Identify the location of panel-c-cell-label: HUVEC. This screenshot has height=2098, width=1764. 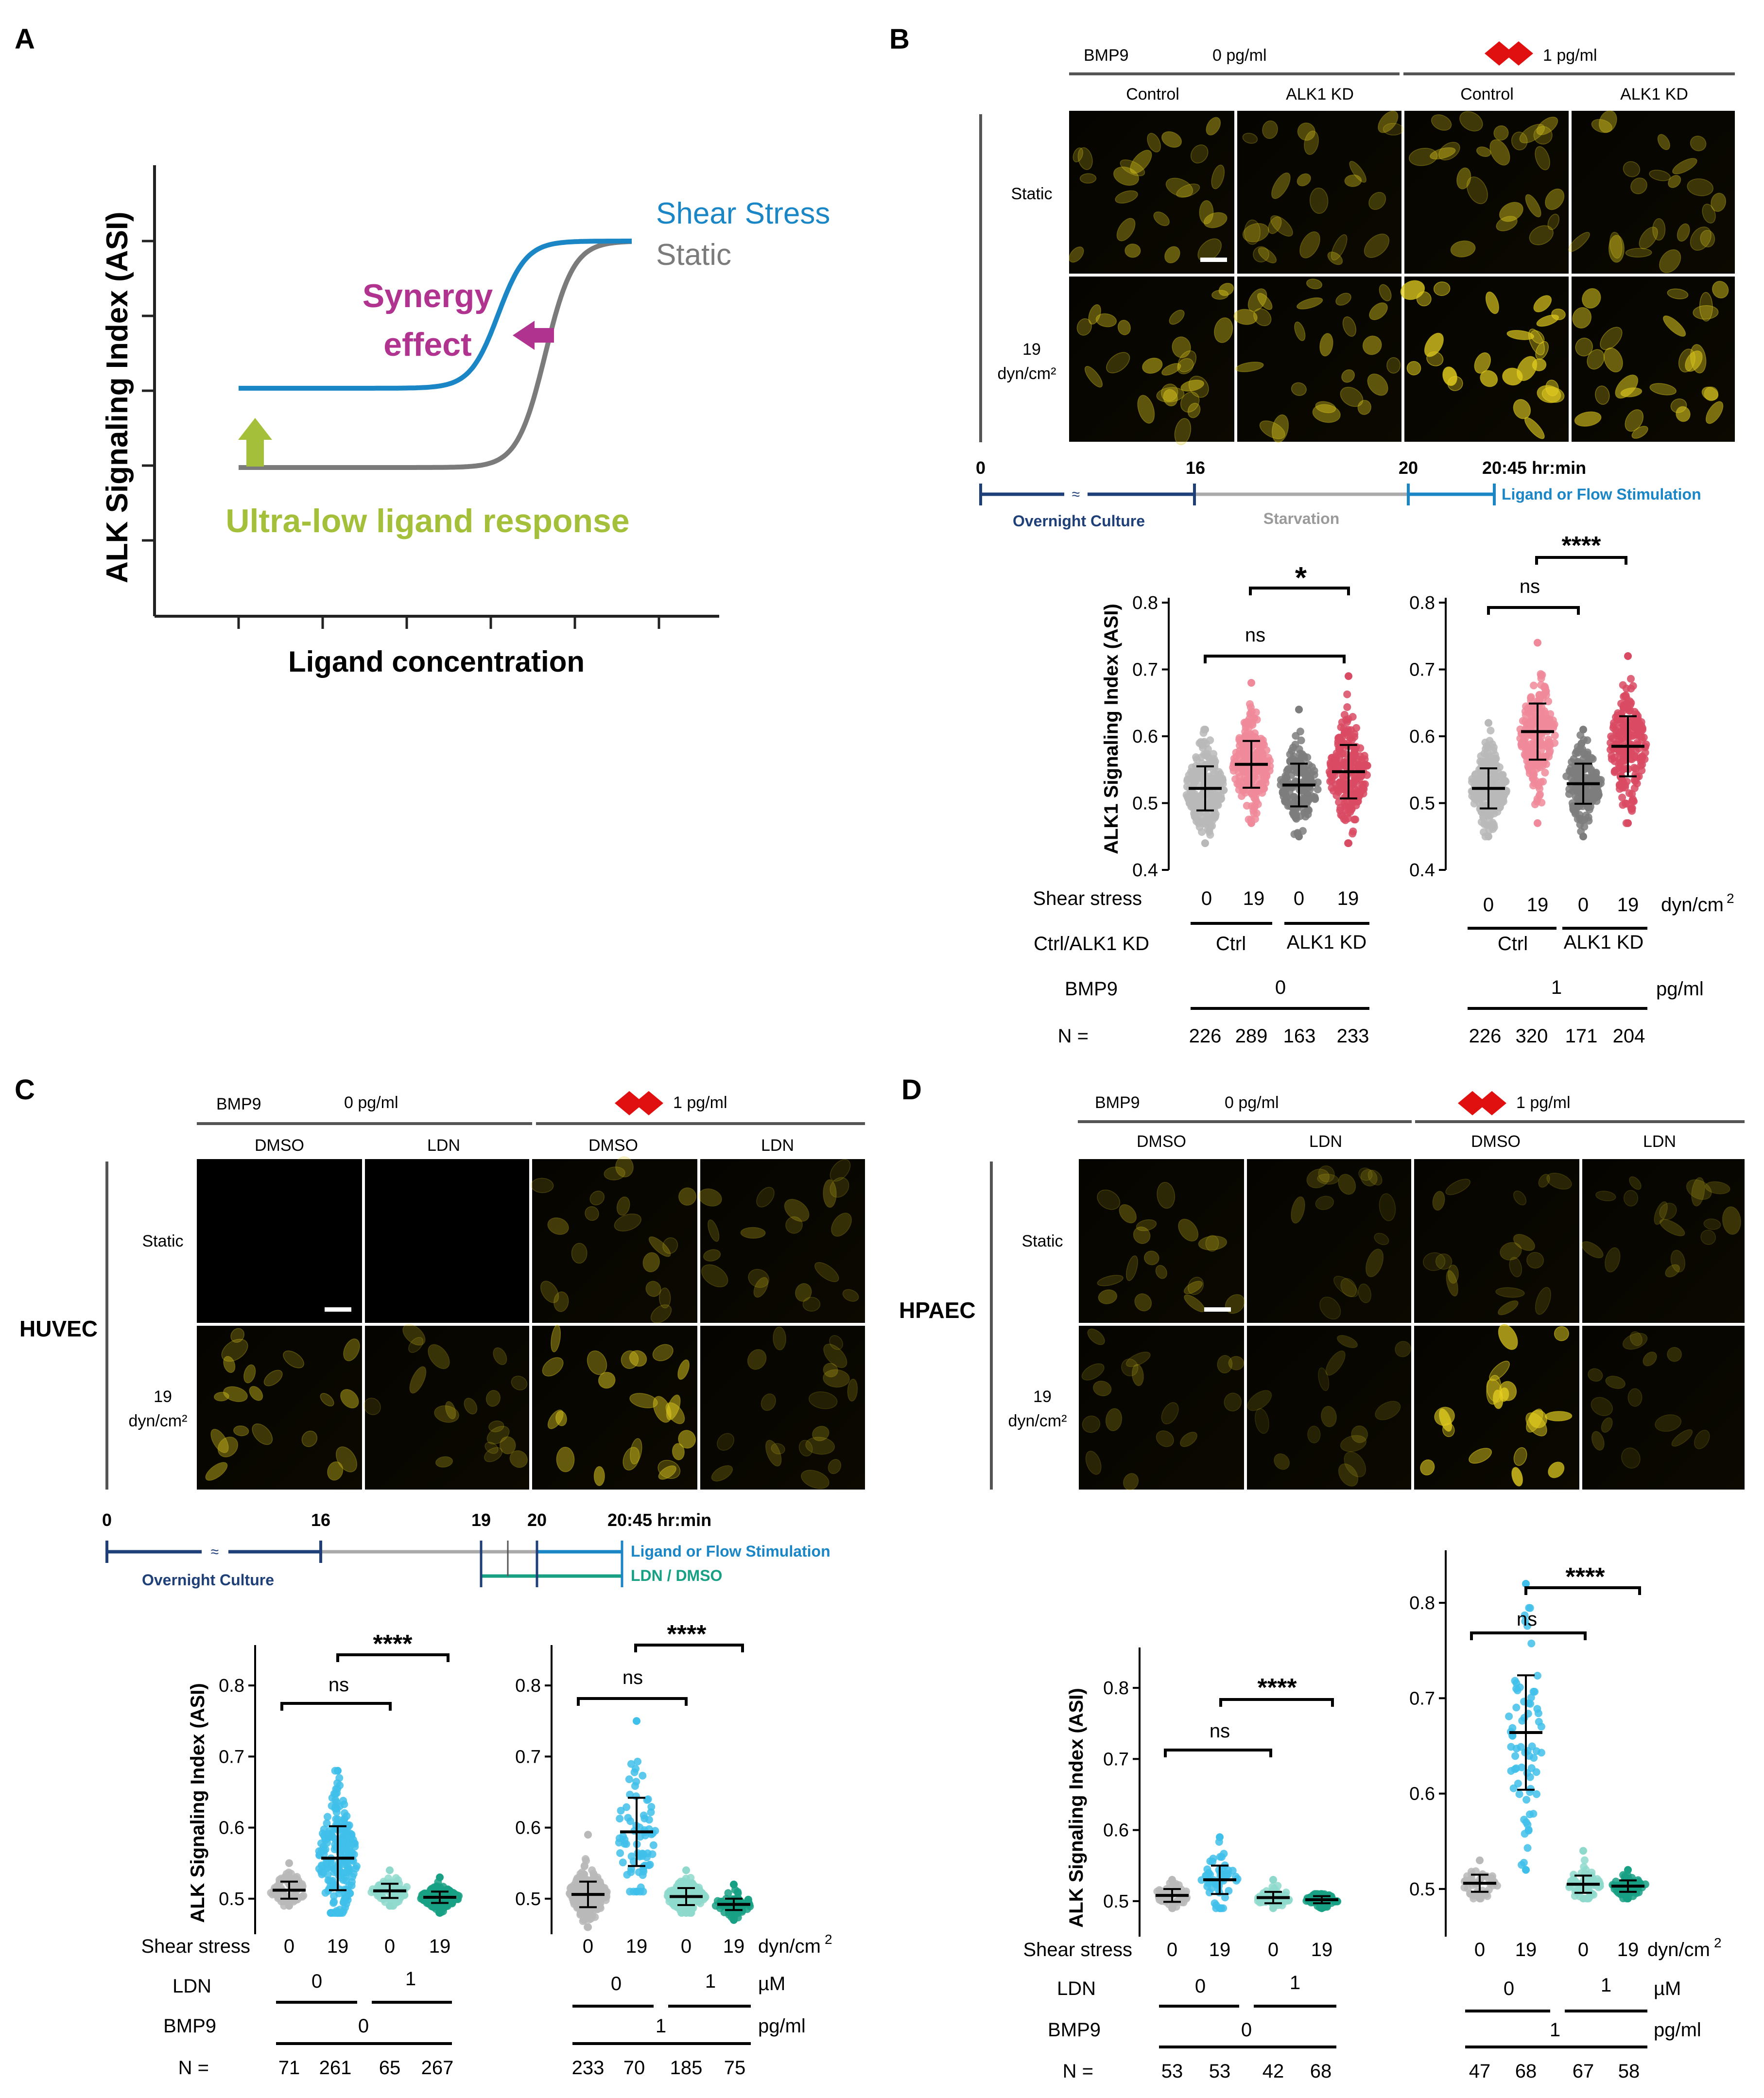
(59, 1328).